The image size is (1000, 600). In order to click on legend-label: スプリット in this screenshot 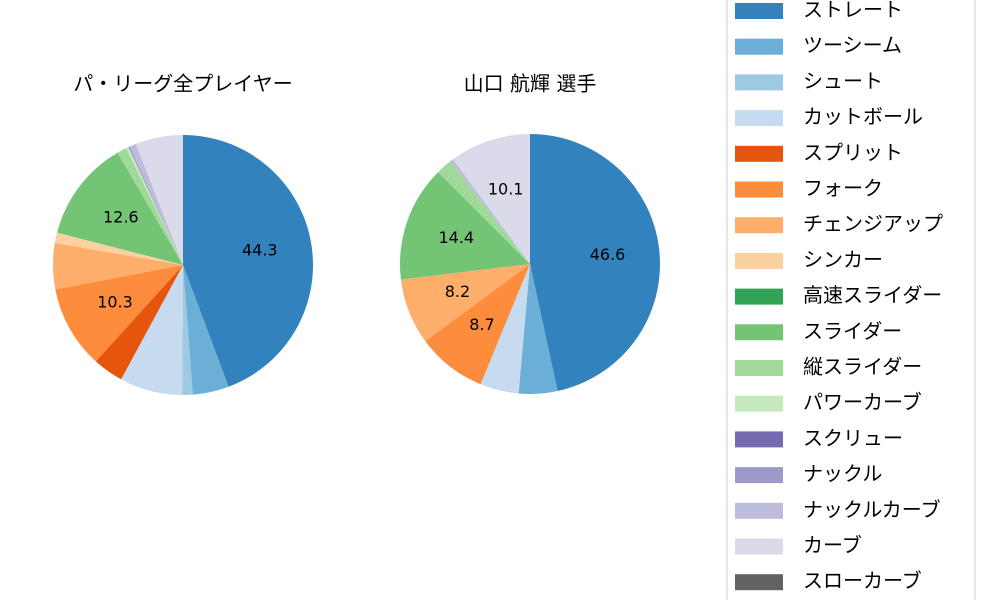, I will do `click(853, 152)`.